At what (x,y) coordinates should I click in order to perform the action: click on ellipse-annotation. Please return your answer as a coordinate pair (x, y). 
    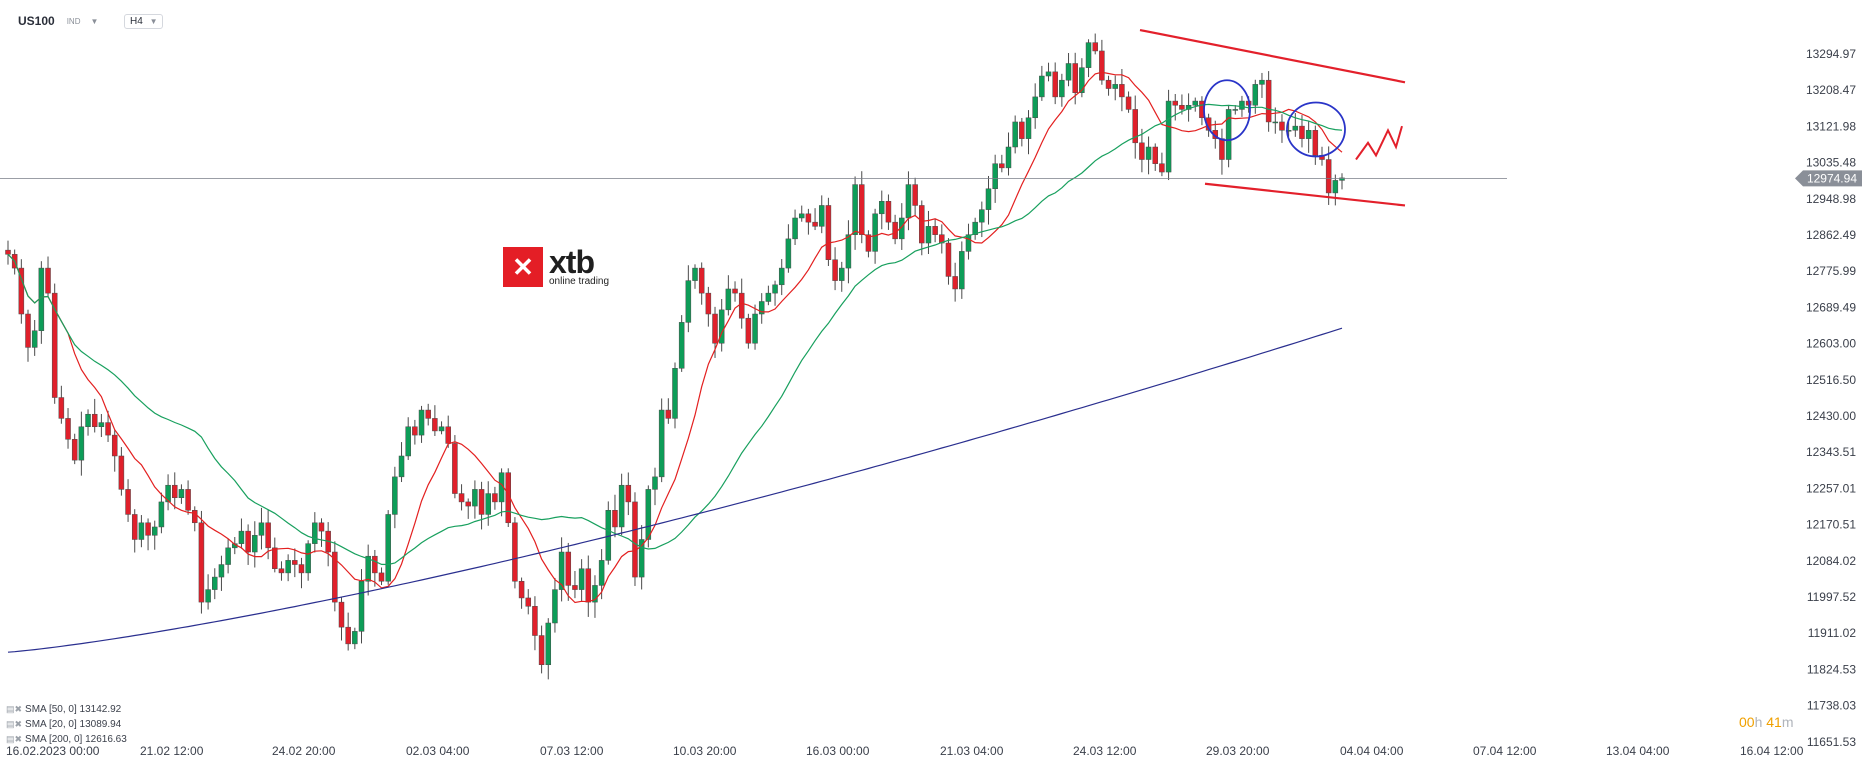
    Looking at the image, I should click on (1227, 110).